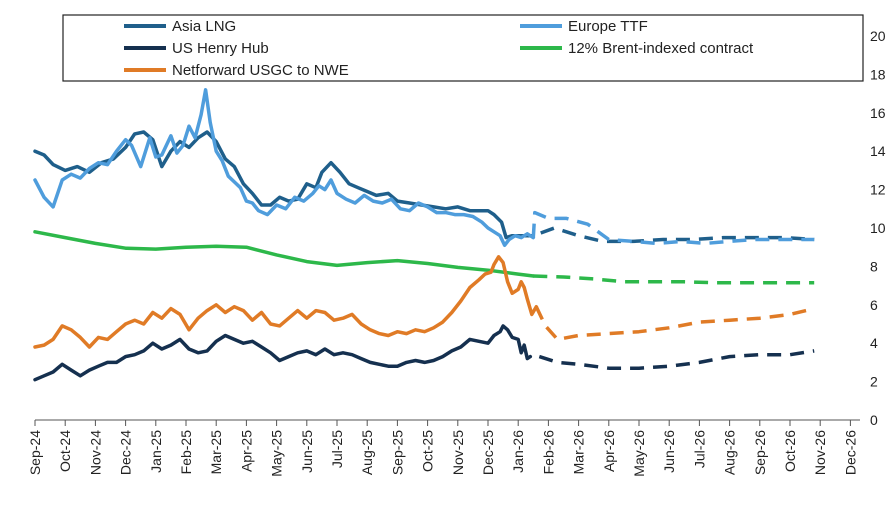  What do you see at coordinates (760, 452) in the screenshot?
I see `x-tick-label: Sep-26` at bounding box center [760, 452].